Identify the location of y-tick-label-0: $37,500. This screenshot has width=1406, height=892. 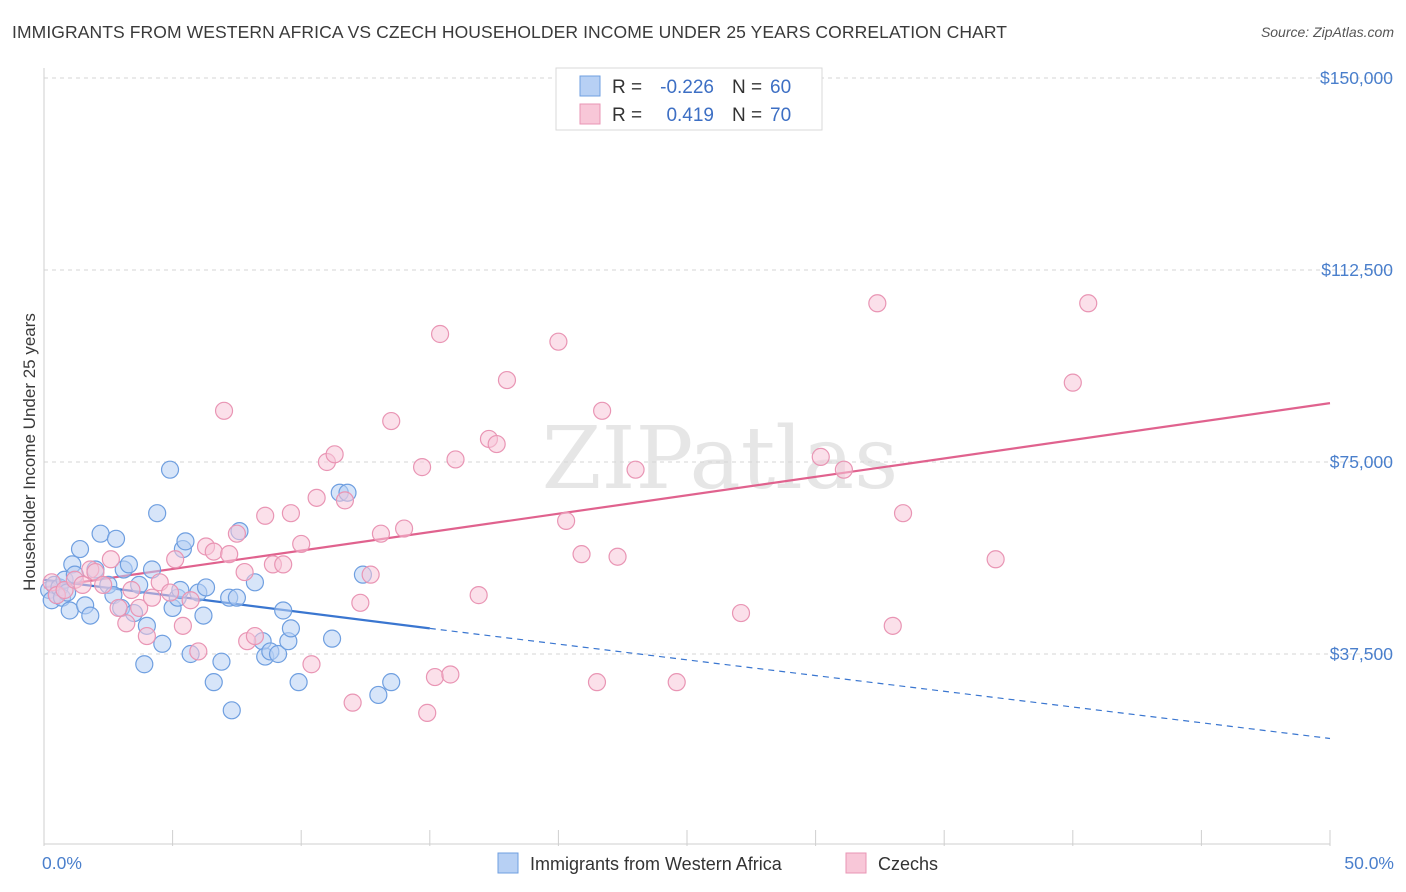
(1362, 654).